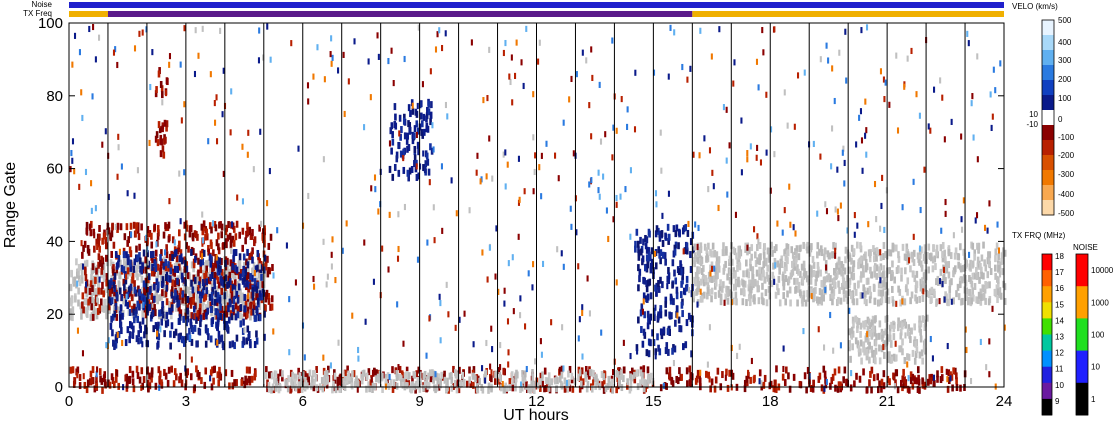 This screenshot has width=1118, height=440. I want to click on velocity-colorbar-tick: 10, so click(1033, 114).